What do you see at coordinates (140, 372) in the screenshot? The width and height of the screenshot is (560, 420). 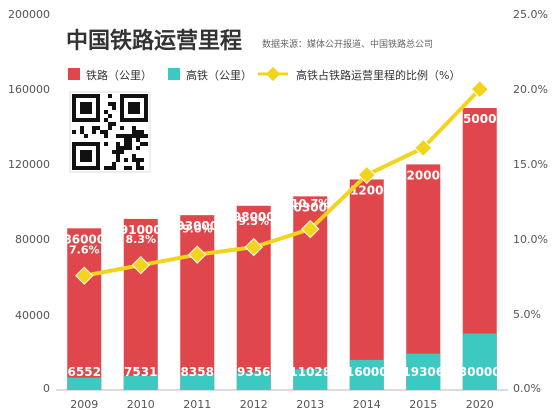 I see `high-speed-value-label: 7531` at bounding box center [140, 372].